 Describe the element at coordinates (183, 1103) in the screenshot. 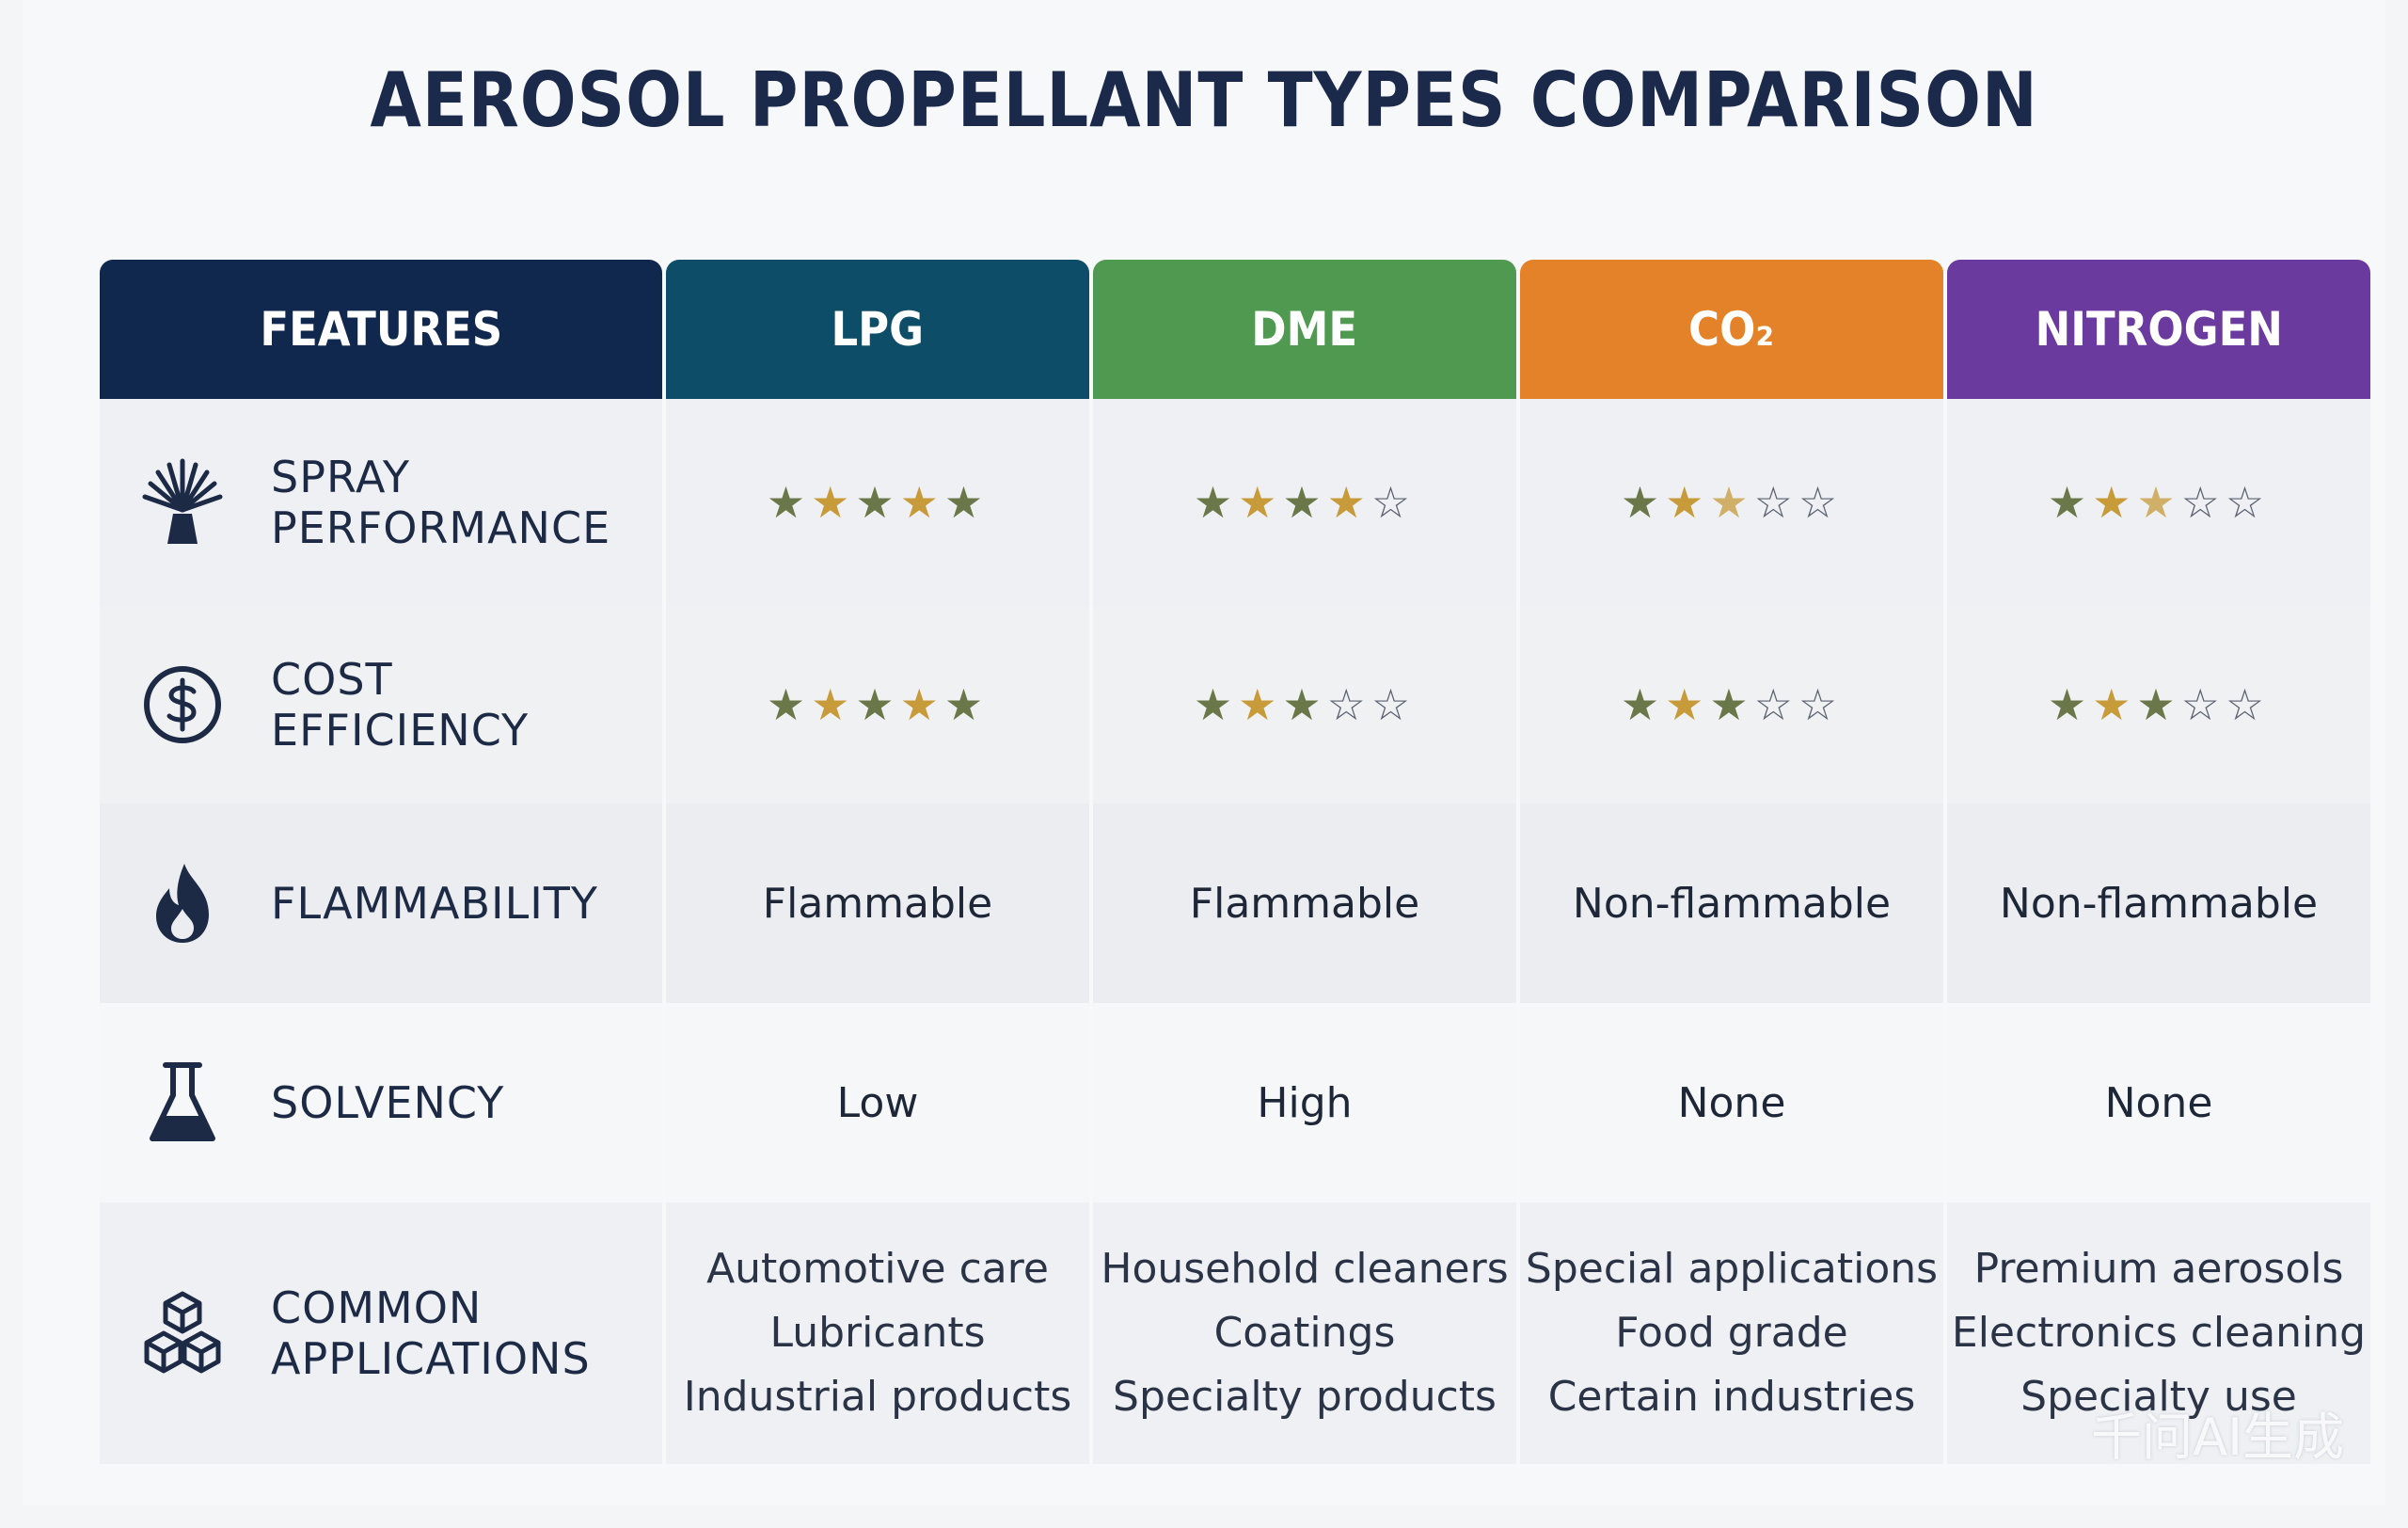

I see `flask-icon` at that location.